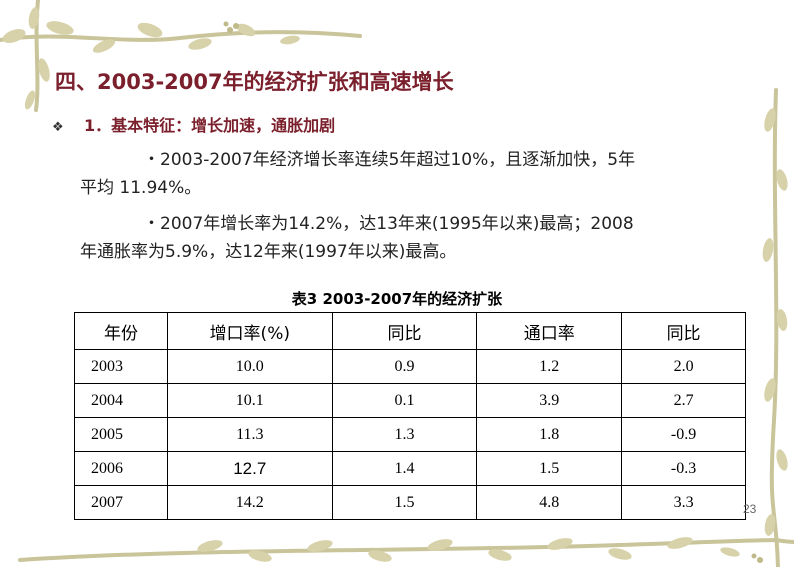 The image size is (794, 567). I want to click on feature-bullet: ❖ 1．基本特征：增长加速，通胀加剧, so click(193, 124).